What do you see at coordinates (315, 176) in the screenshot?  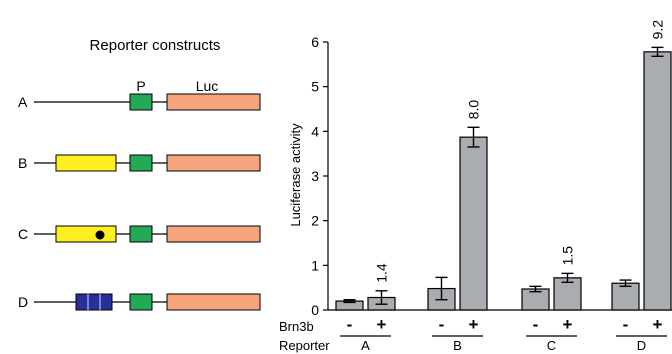 I see `y-tick-label: 3` at bounding box center [315, 176].